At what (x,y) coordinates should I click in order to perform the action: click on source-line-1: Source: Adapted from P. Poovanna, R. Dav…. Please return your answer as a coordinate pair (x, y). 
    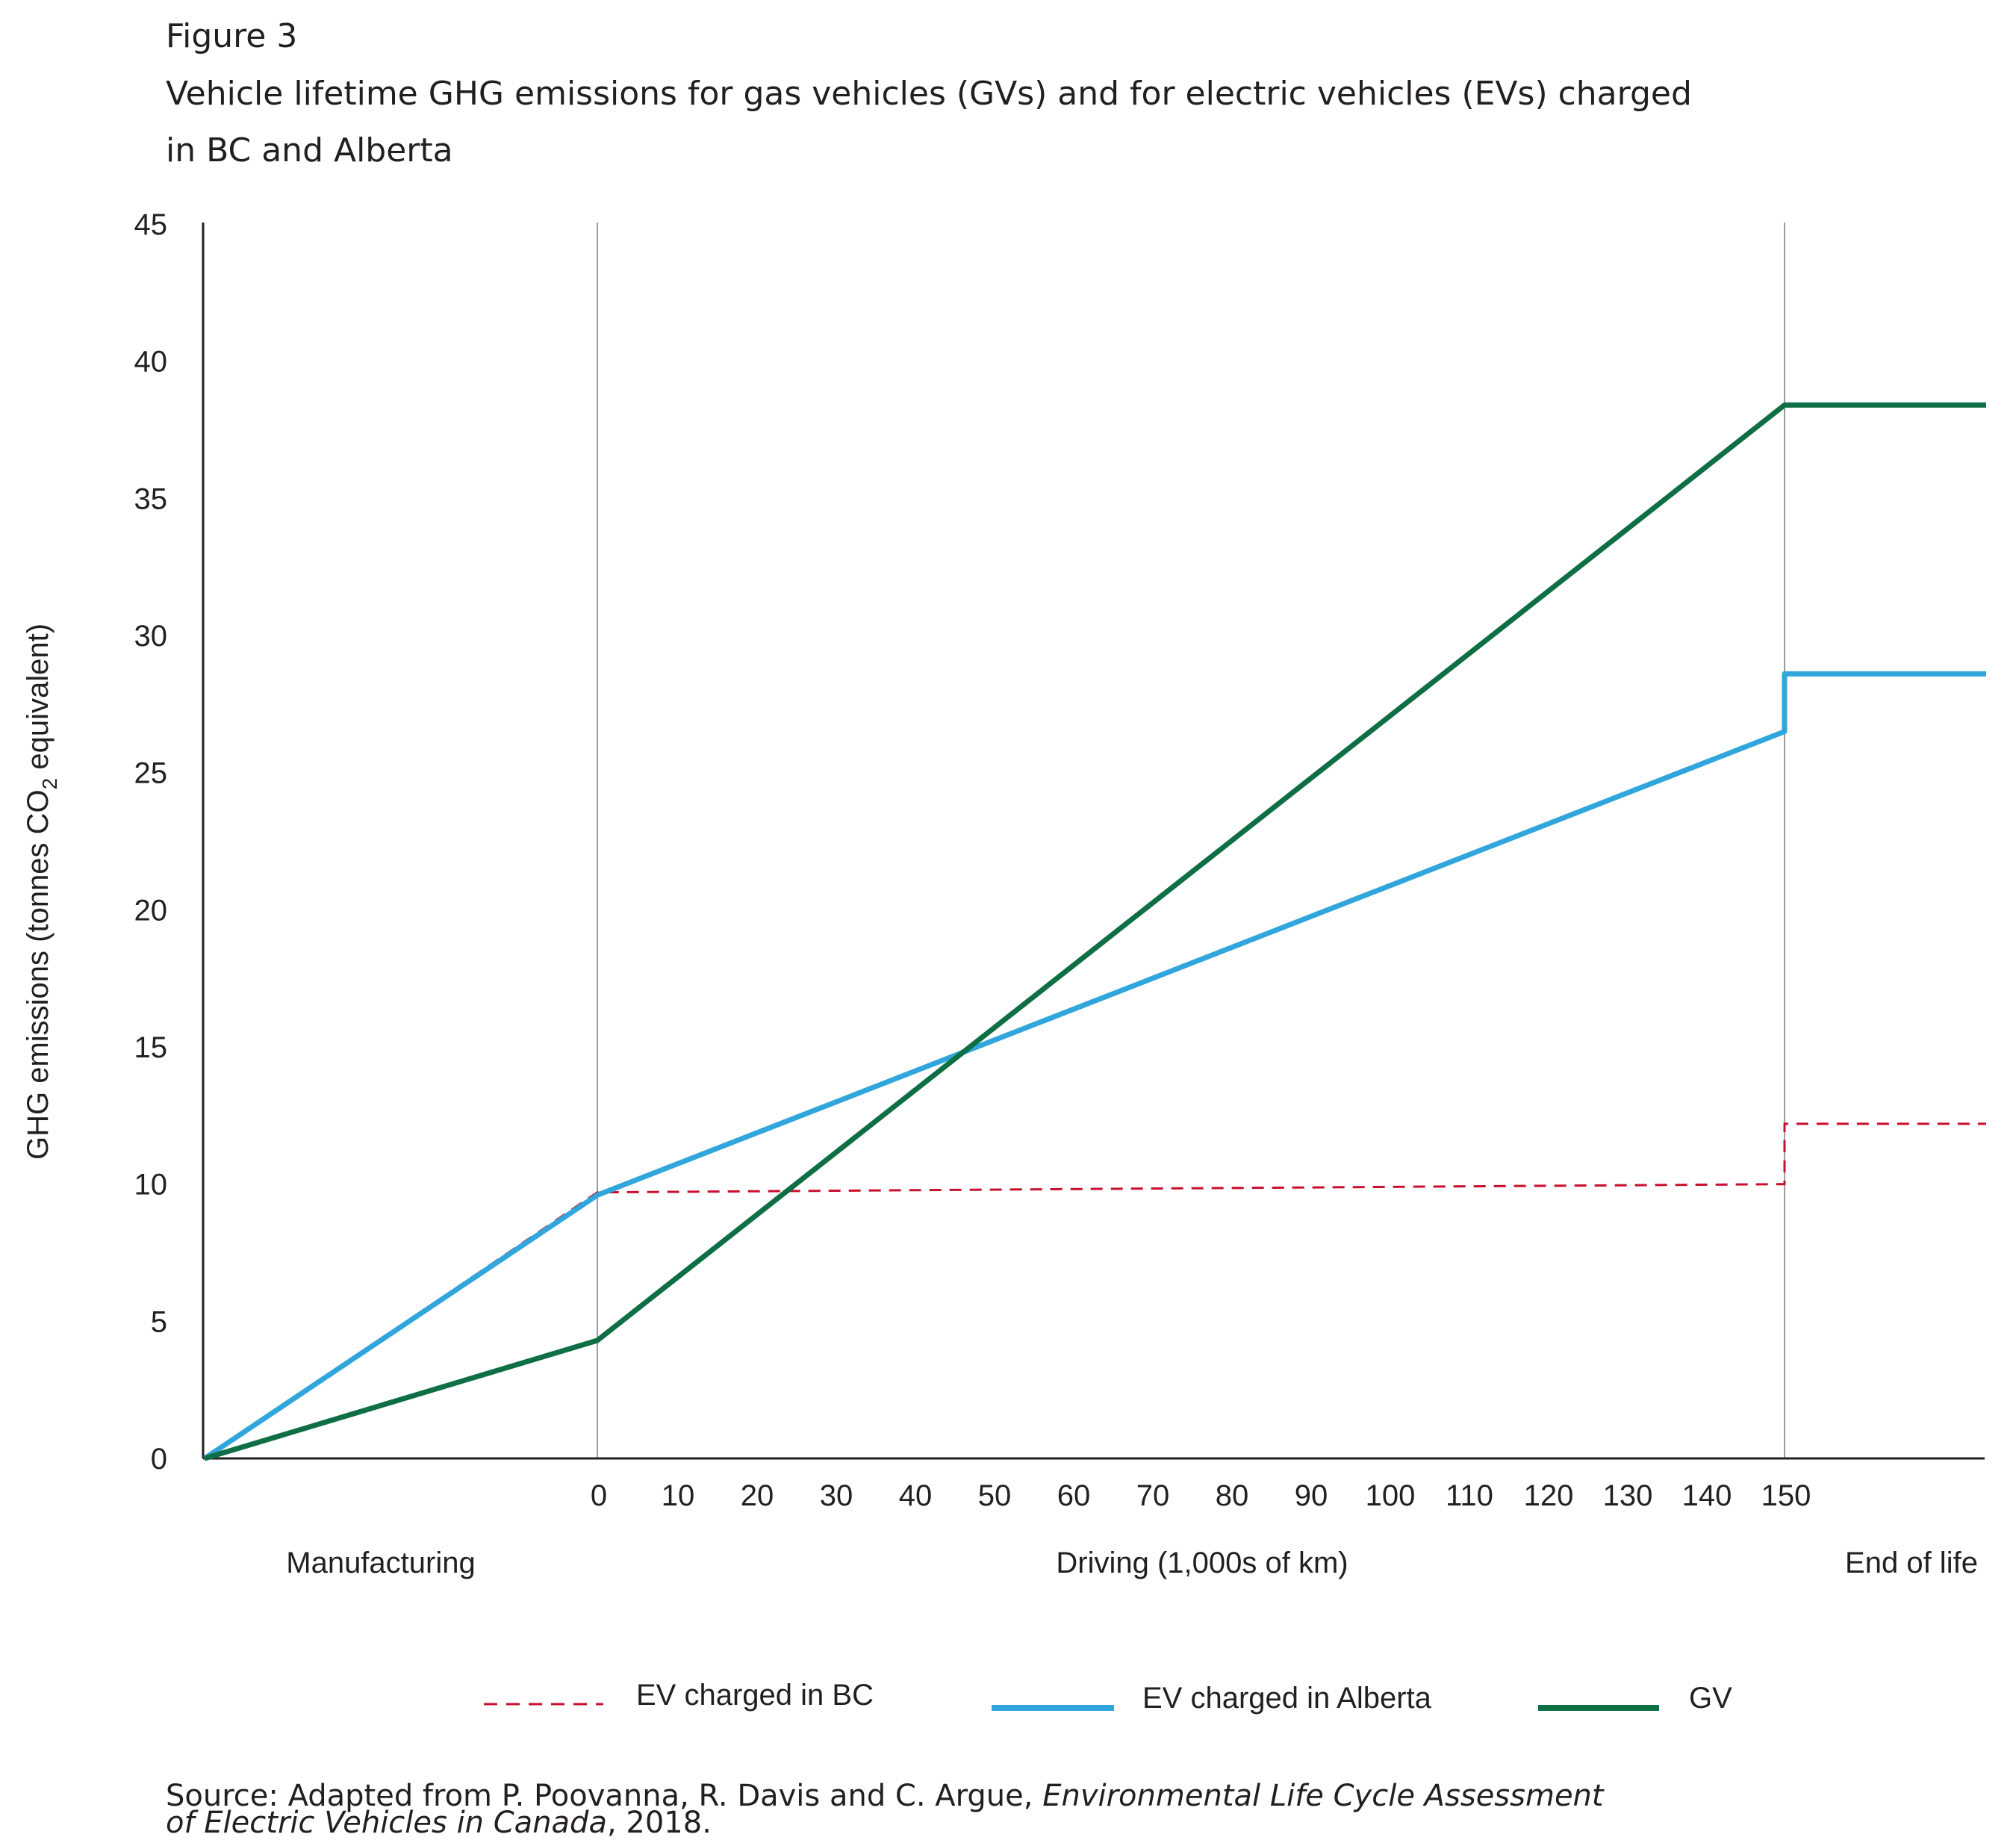
    Looking at the image, I should click on (885, 1796).